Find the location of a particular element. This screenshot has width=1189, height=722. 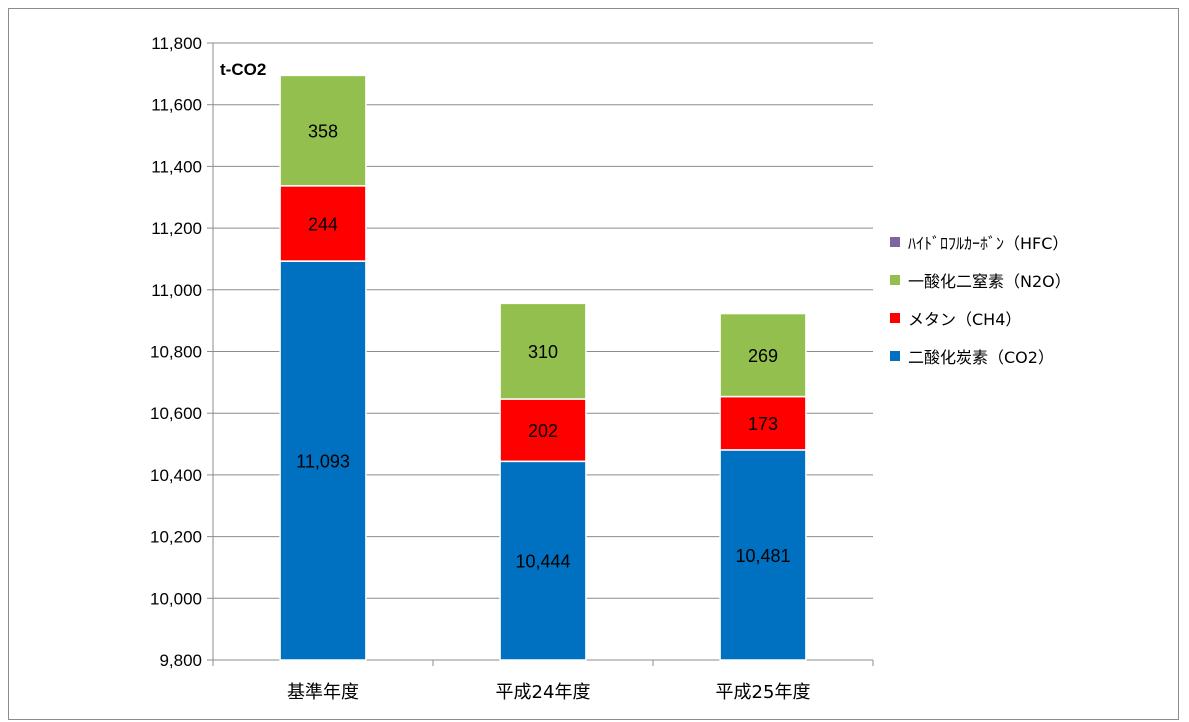

data-label: 11,093 is located at coordinates (323, 462).